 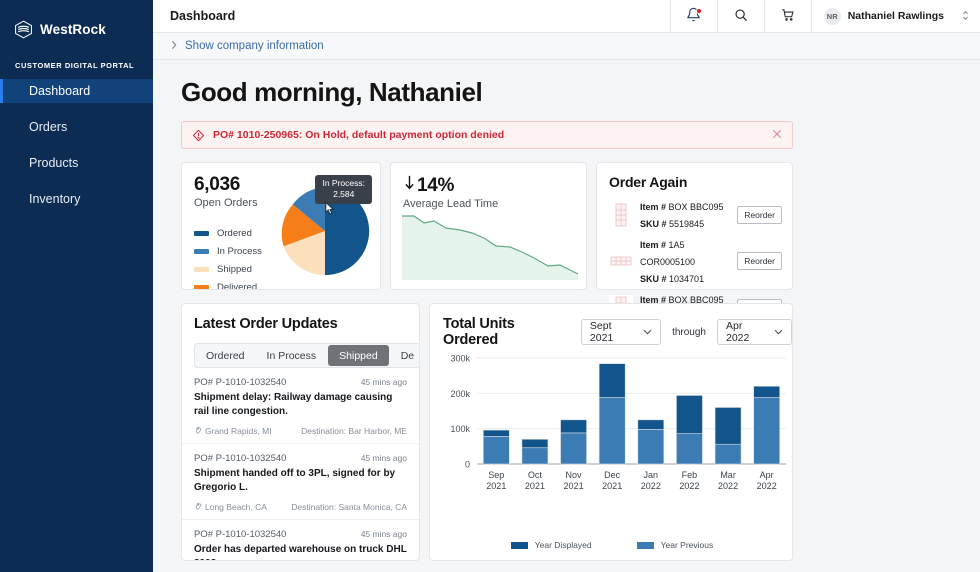 What do you see at coordinates (965, 16) in the screenshot?
I see `chevron-up-down-icon` at bounding box center [965, 16].